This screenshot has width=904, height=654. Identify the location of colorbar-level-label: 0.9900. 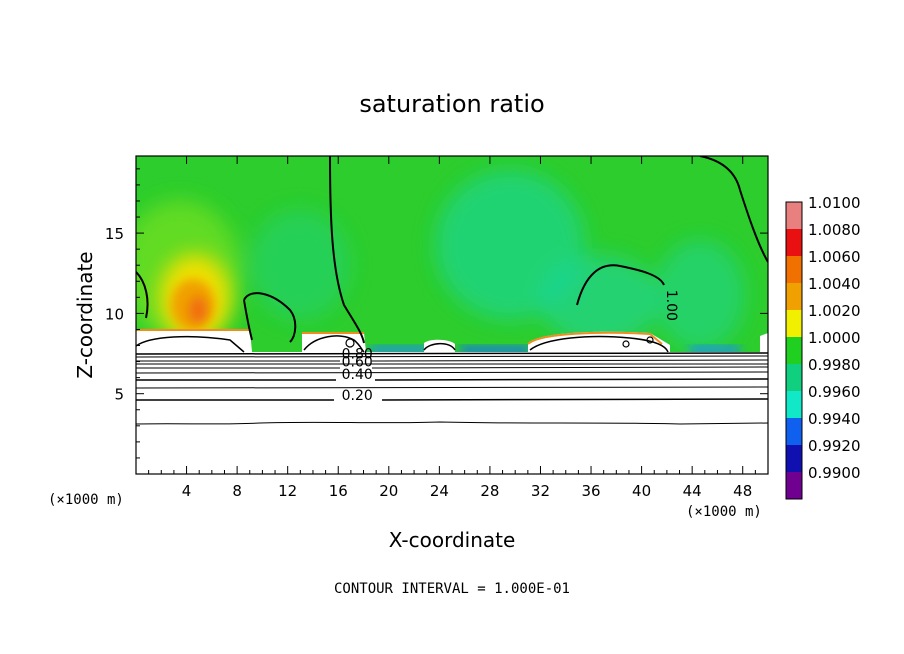
(834, 473).